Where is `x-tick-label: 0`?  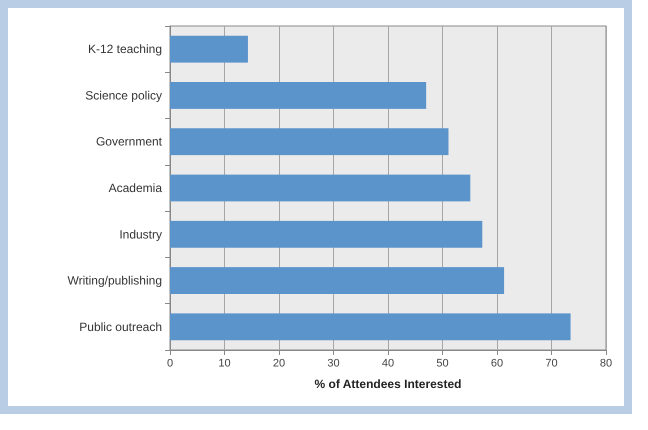
x-tick-label: 0 is located at coordinates (170, 364).